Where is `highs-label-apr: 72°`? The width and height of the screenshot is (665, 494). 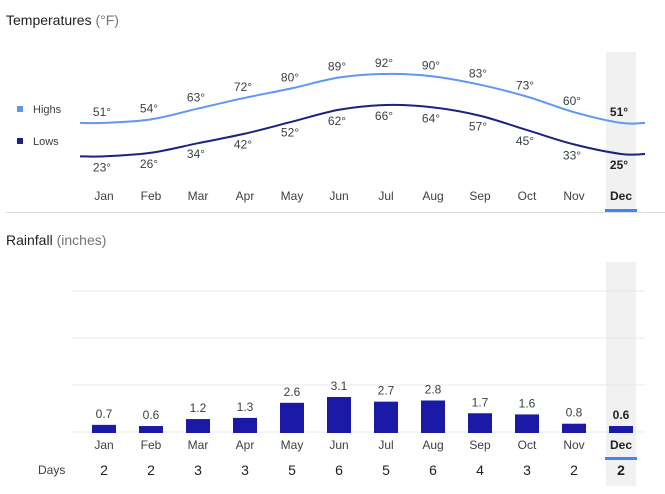 highs-label-apr: 72° is located at coordinates (243, 87).